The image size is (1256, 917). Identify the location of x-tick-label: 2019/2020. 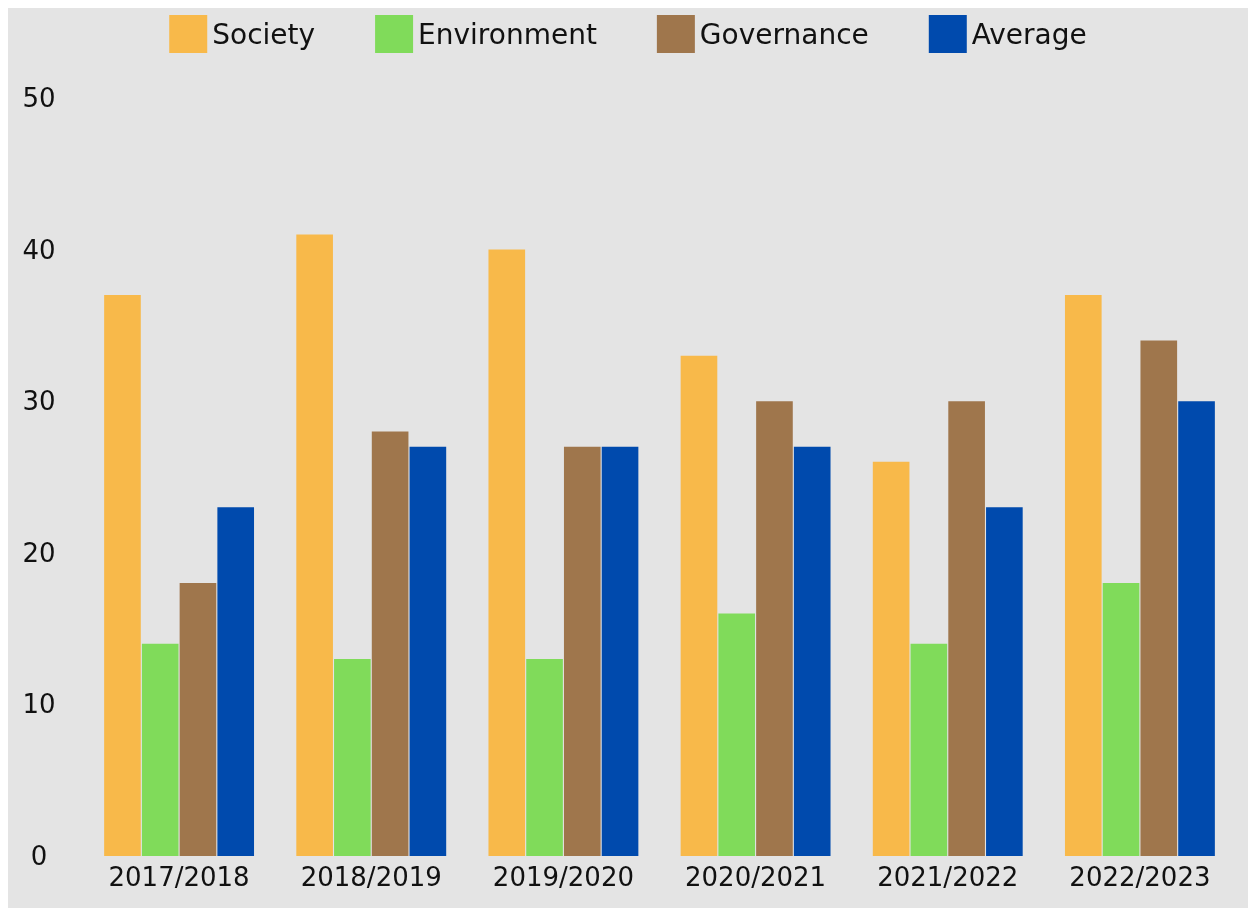
(563, 877).